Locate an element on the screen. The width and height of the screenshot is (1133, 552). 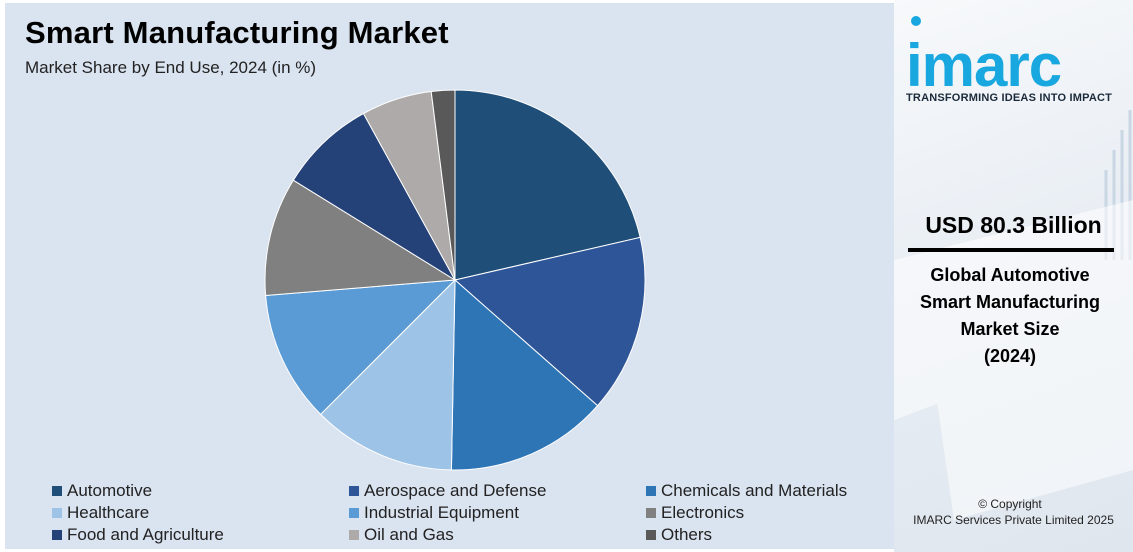
caption-line: Smart Manufacturing is located at coordinates (1010, 302).